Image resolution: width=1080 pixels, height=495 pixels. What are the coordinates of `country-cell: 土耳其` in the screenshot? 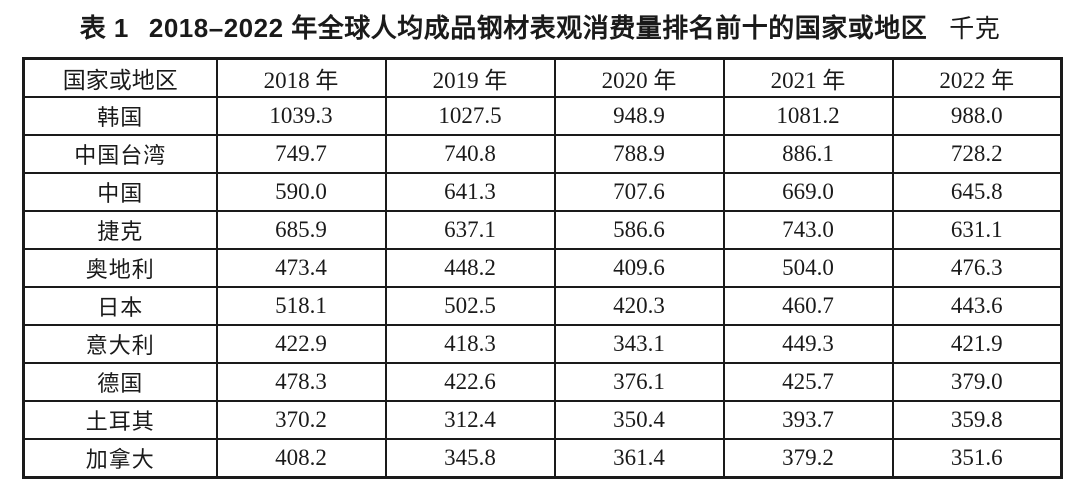 It's located at (120, 420).